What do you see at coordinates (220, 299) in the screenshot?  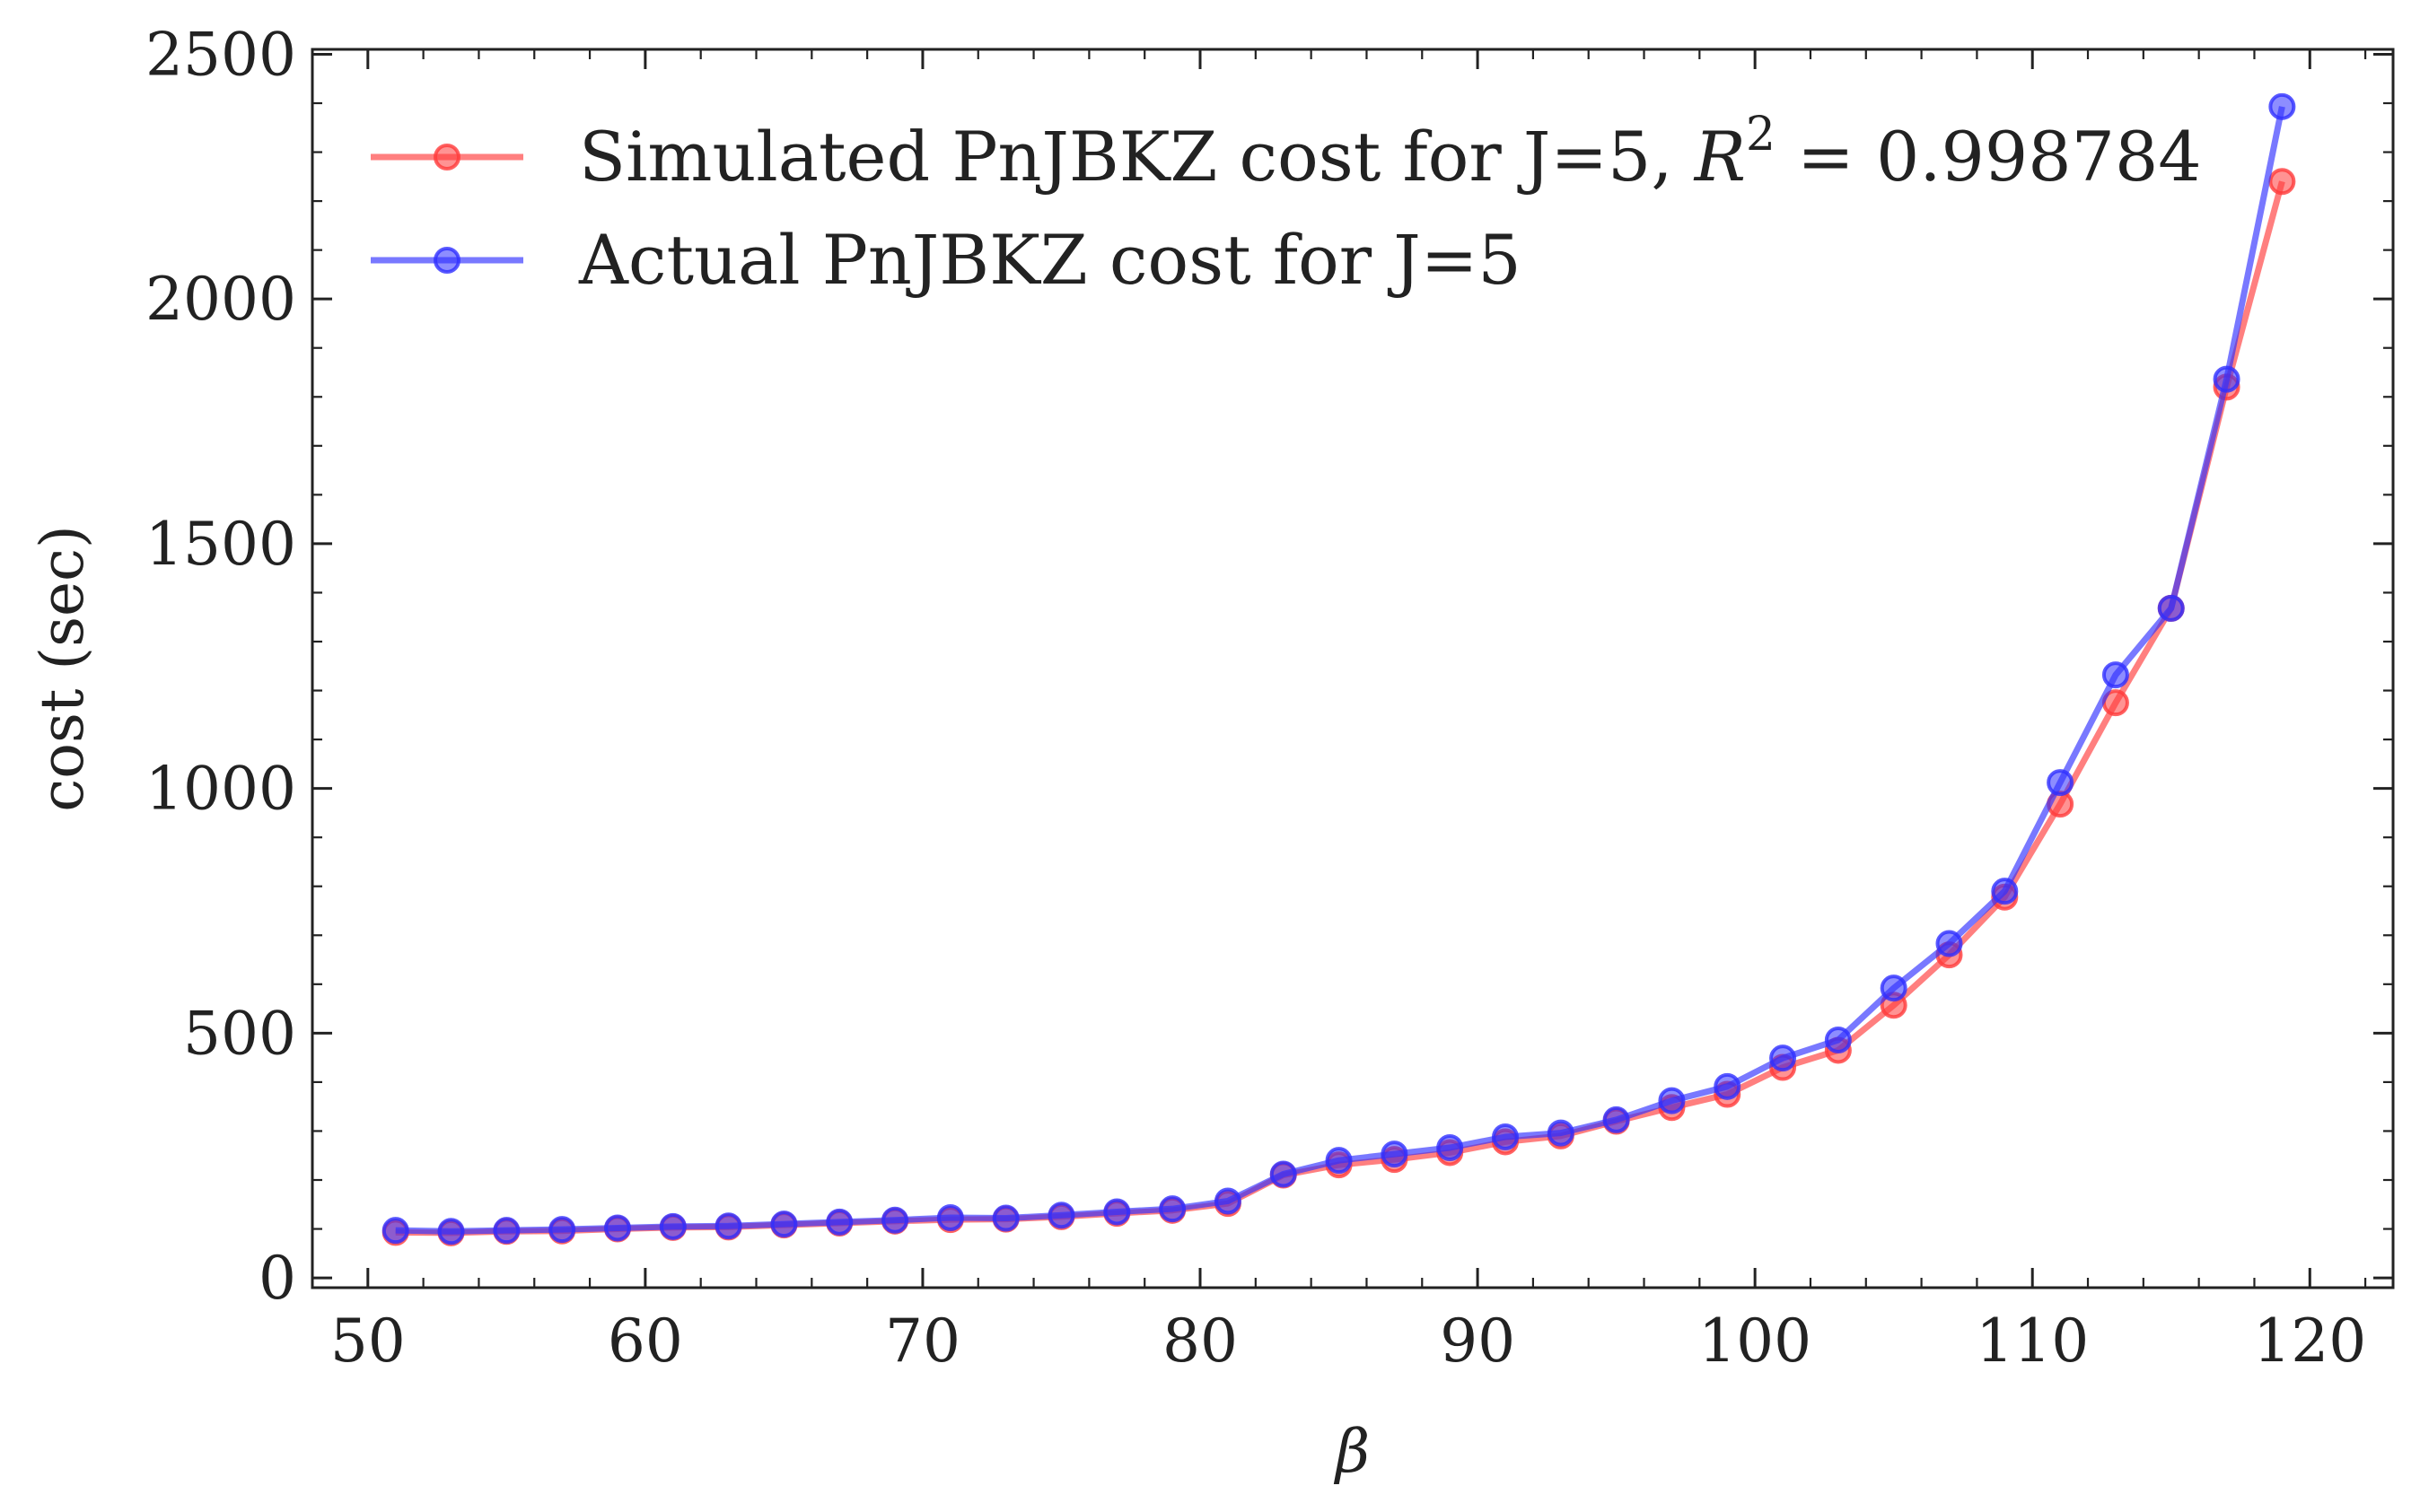 I see `y-tick-label: 2000` at bounding box center [220, 299].